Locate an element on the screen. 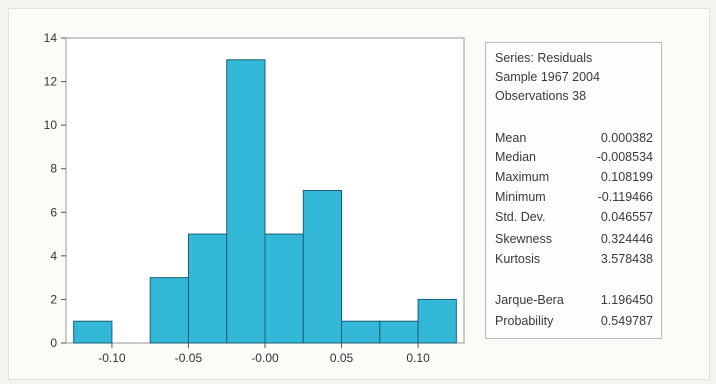  x-tick-label: -0.00 is located at coordinates (265, 358).